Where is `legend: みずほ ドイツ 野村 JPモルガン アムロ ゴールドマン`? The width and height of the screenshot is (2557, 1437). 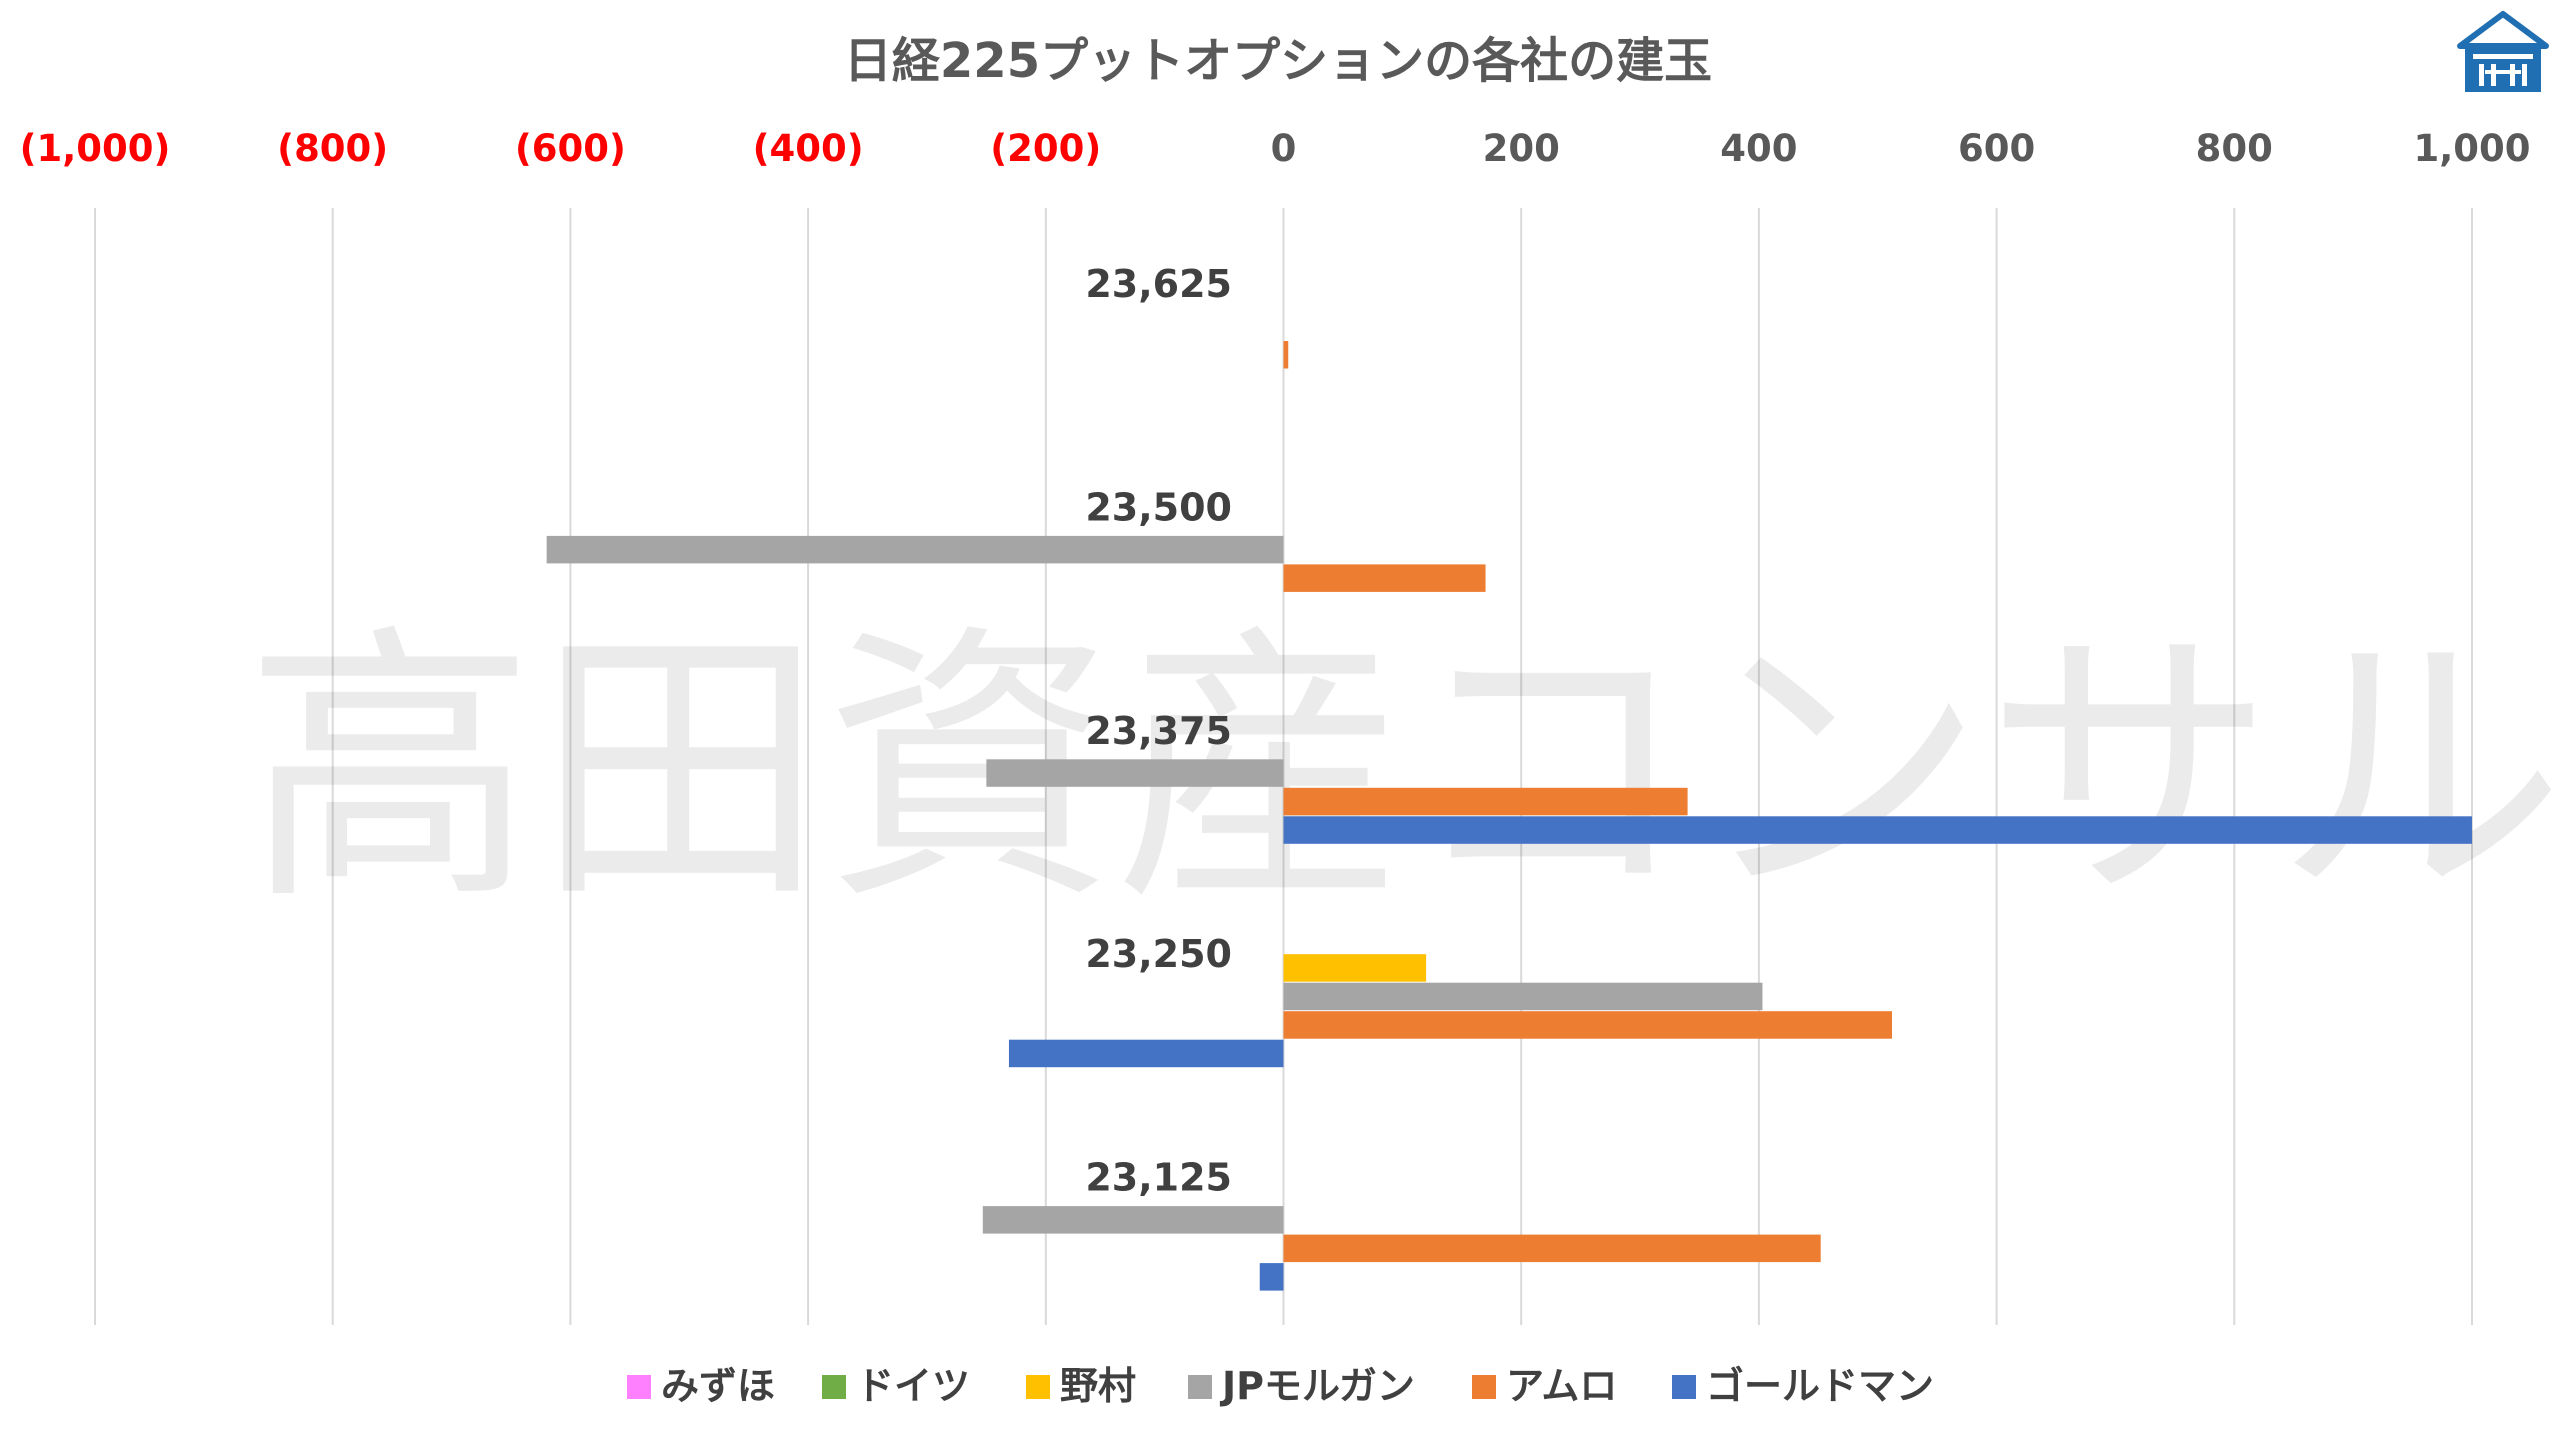
legend: みずほ ドイツ 野村 JPモルガン アムロ ゴールドマン is located at coordinates (1280, 1386).